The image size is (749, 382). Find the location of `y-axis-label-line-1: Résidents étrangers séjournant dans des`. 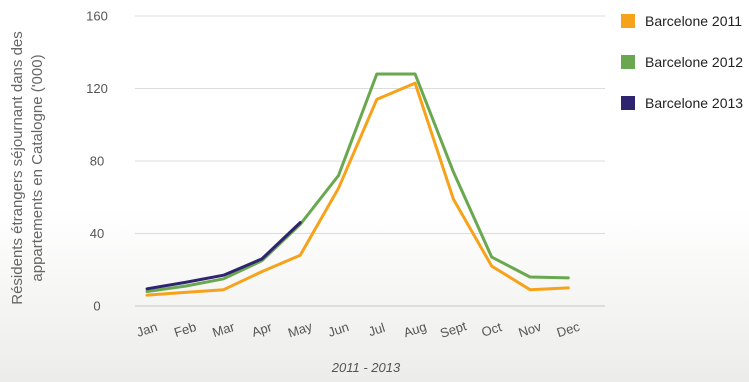

y-axis-label-line-1: Résidents étrangers séjournant dans des is located at coordinates (17, 168).